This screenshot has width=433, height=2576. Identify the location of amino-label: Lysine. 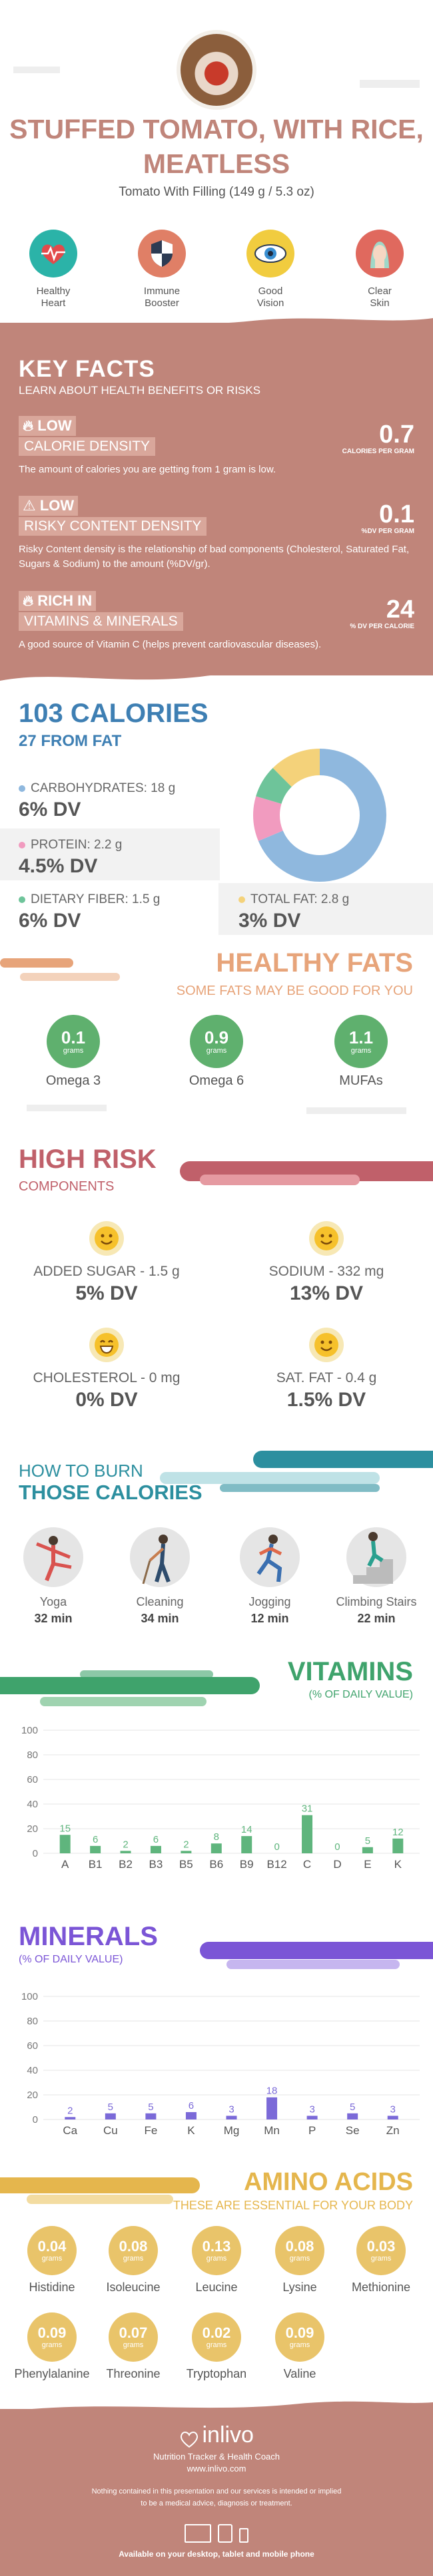
(299, 2288).